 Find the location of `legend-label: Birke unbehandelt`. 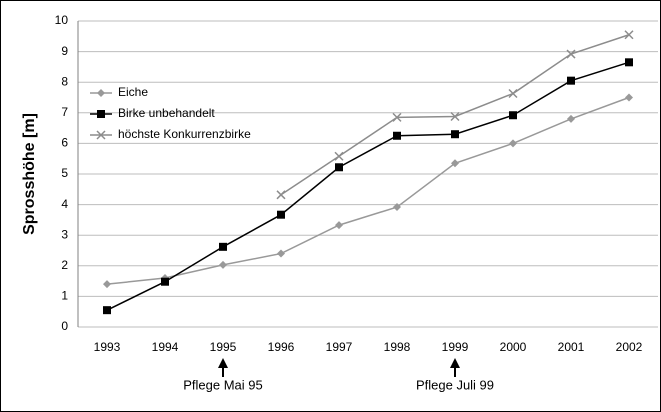

legend-label: Birke unbehandelt is located at coordinates (166, 113).